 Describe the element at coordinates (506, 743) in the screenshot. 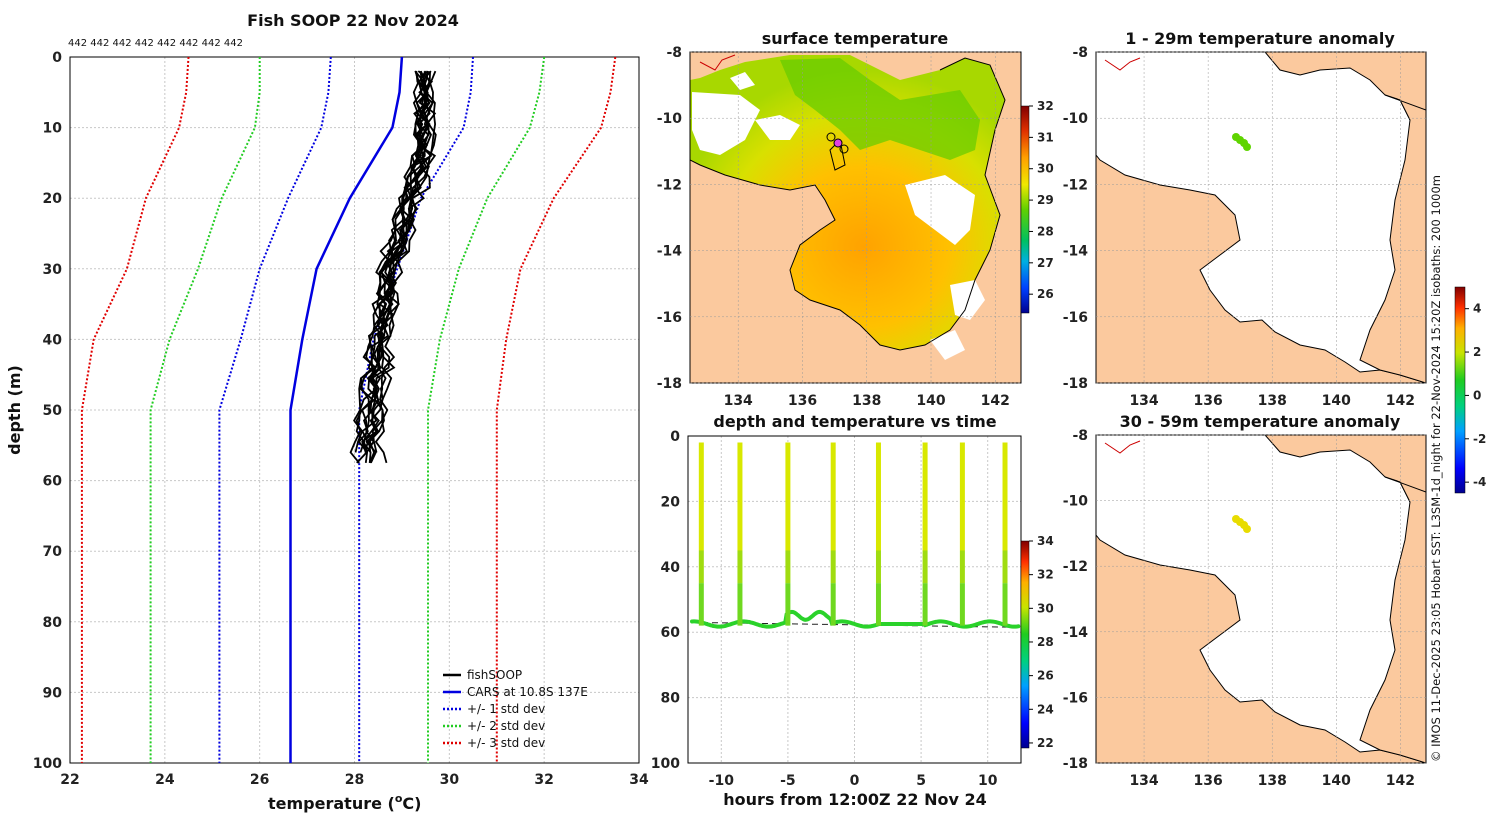

I see `legend-entry-std3: +/- 3 std dev` at that location.